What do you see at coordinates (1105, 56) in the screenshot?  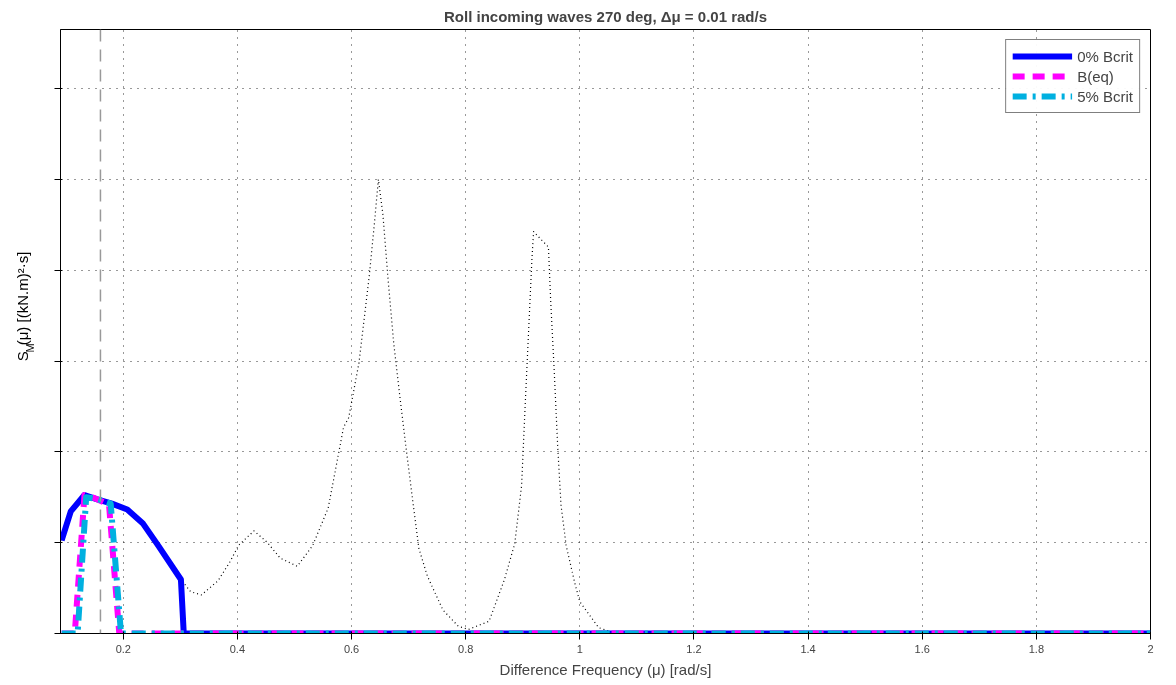 I see `legend-label: 0% Bcrit` at bounding box center [1105, 56].